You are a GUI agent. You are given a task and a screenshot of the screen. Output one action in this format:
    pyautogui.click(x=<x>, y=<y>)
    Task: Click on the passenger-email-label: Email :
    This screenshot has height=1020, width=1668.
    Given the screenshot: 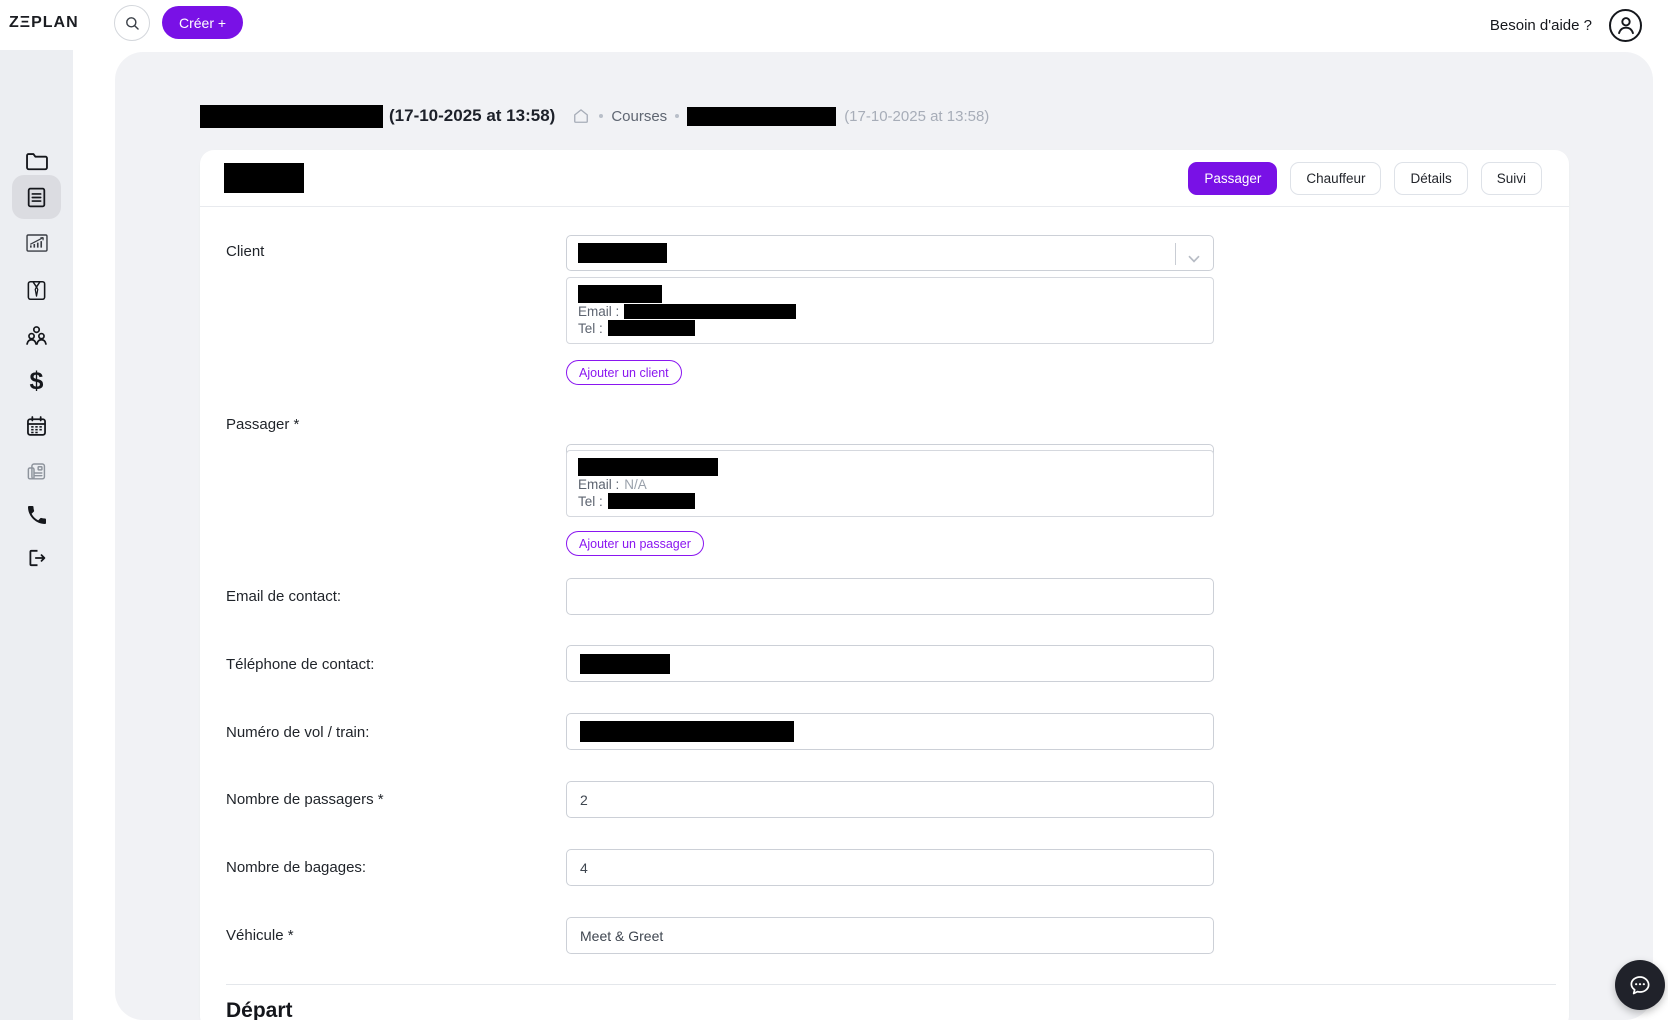 What is the action you would take?
    pyautogui.click(x=599, y=484)
    